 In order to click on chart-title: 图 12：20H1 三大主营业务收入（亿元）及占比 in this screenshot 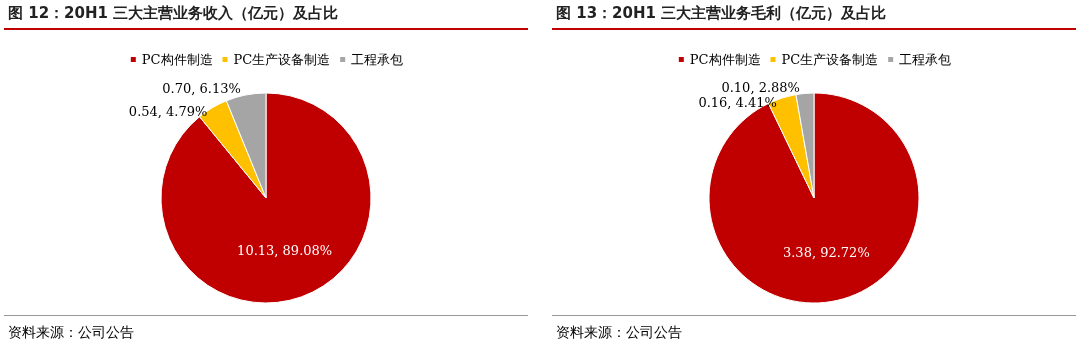, I will do `click(266, 15)`.